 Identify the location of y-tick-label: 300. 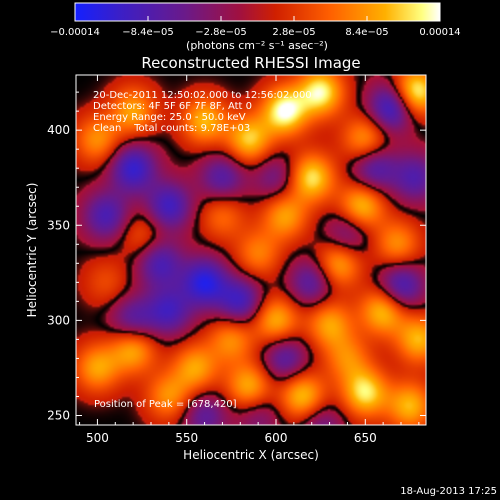
(58, 320).